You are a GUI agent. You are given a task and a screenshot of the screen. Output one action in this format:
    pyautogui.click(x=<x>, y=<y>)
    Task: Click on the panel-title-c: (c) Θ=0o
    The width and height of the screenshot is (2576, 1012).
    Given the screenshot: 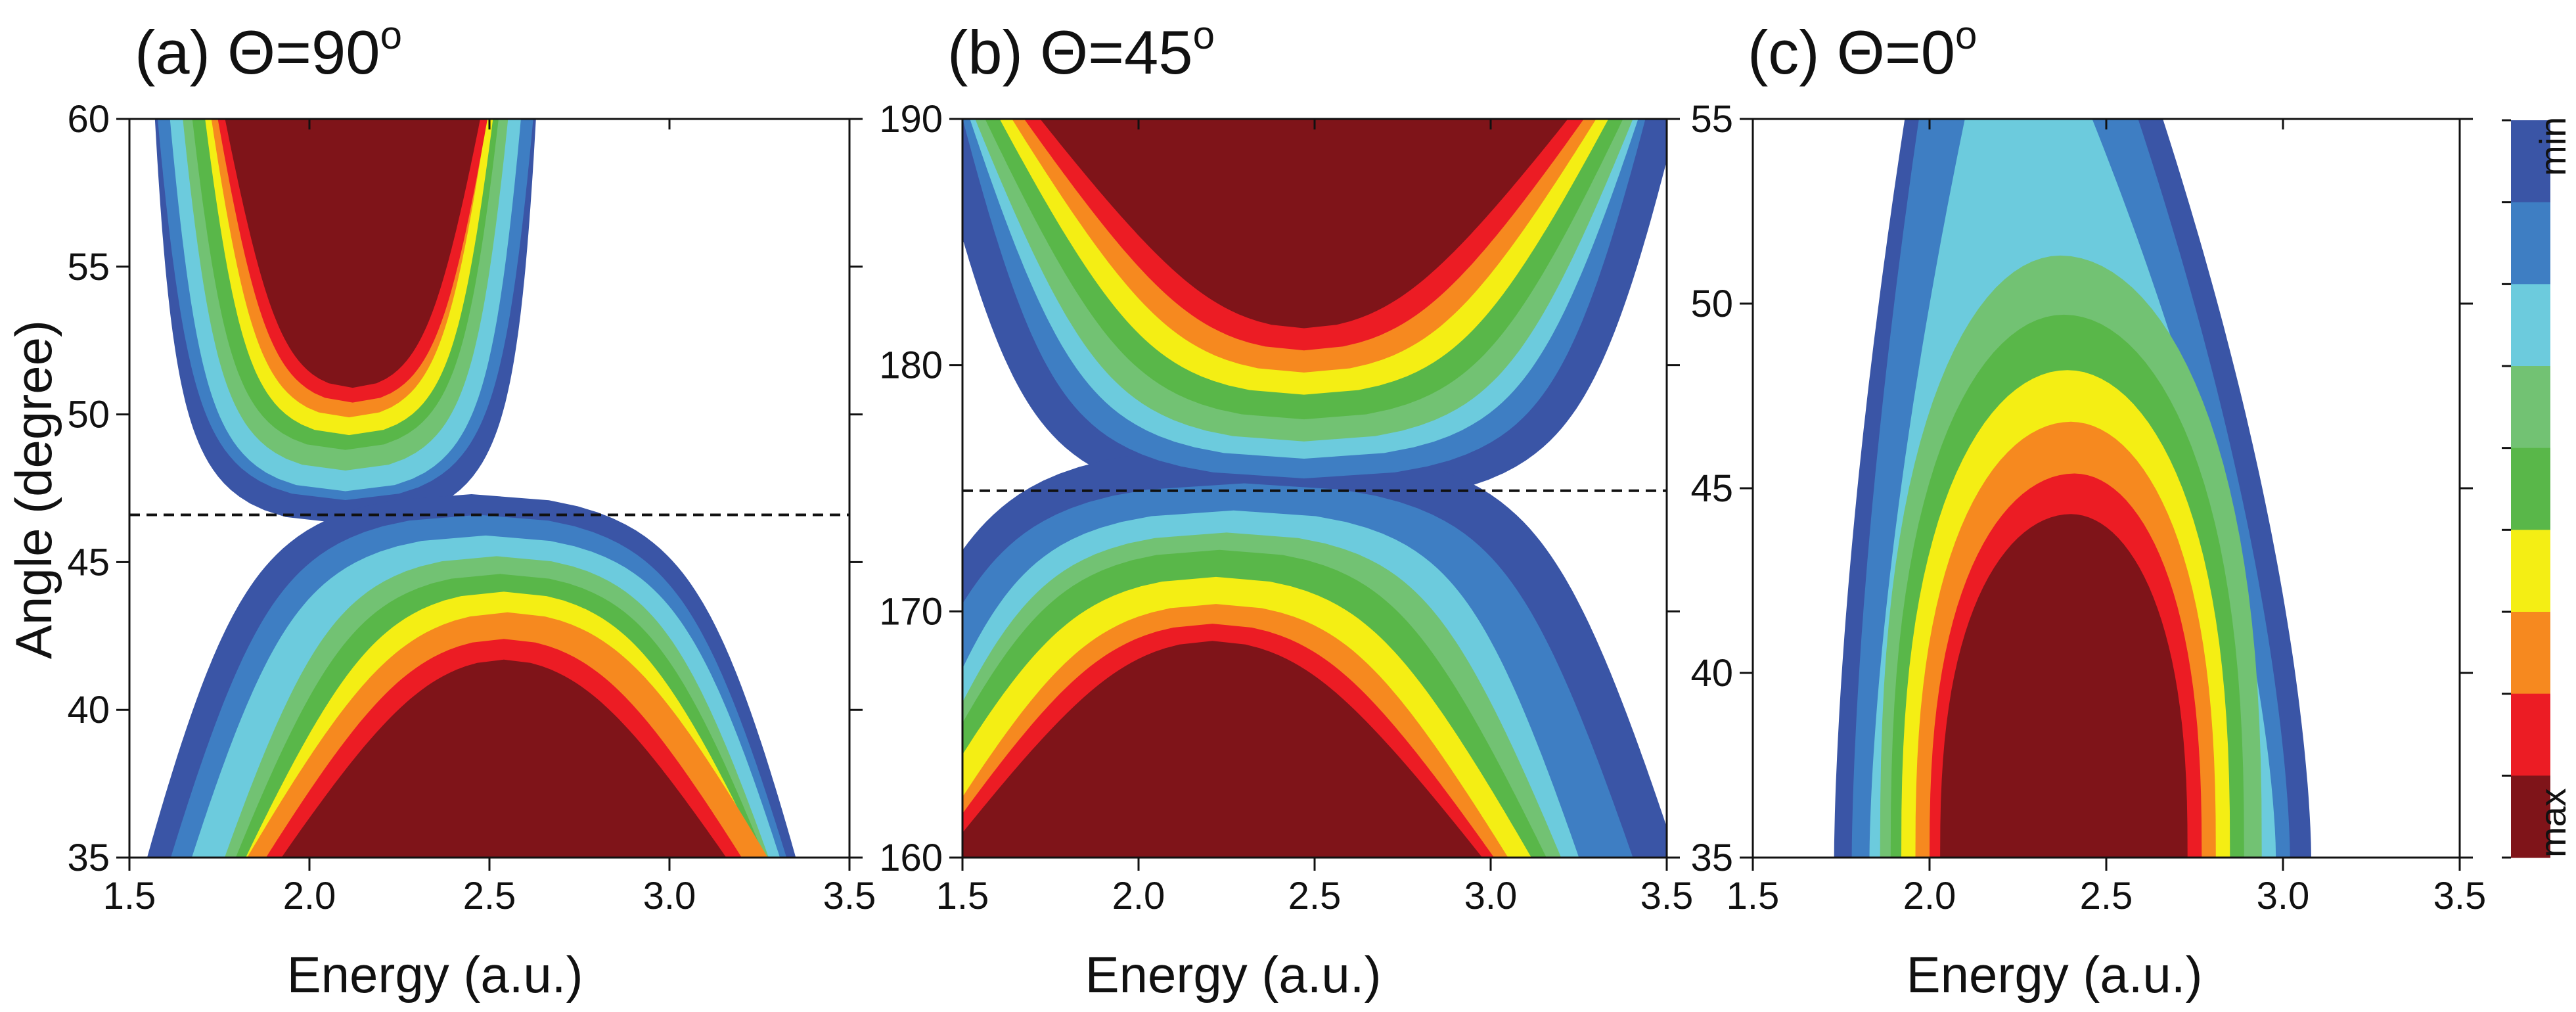 What is the action you would take?
    pyautogui.click(x=1862, y=50)
    